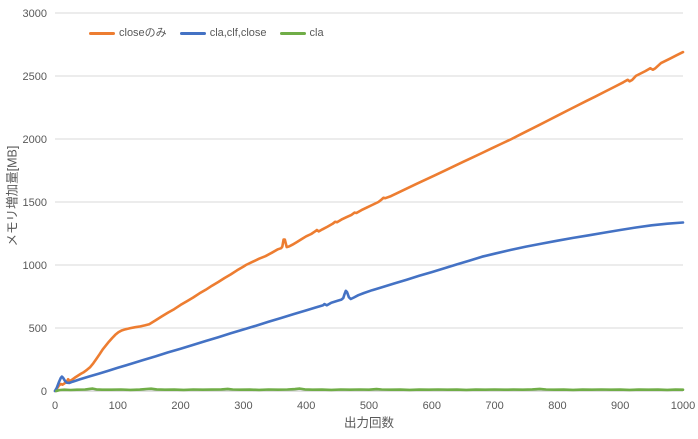  I want to click on x-tick-label-1000: 1000, so click(683, 406).